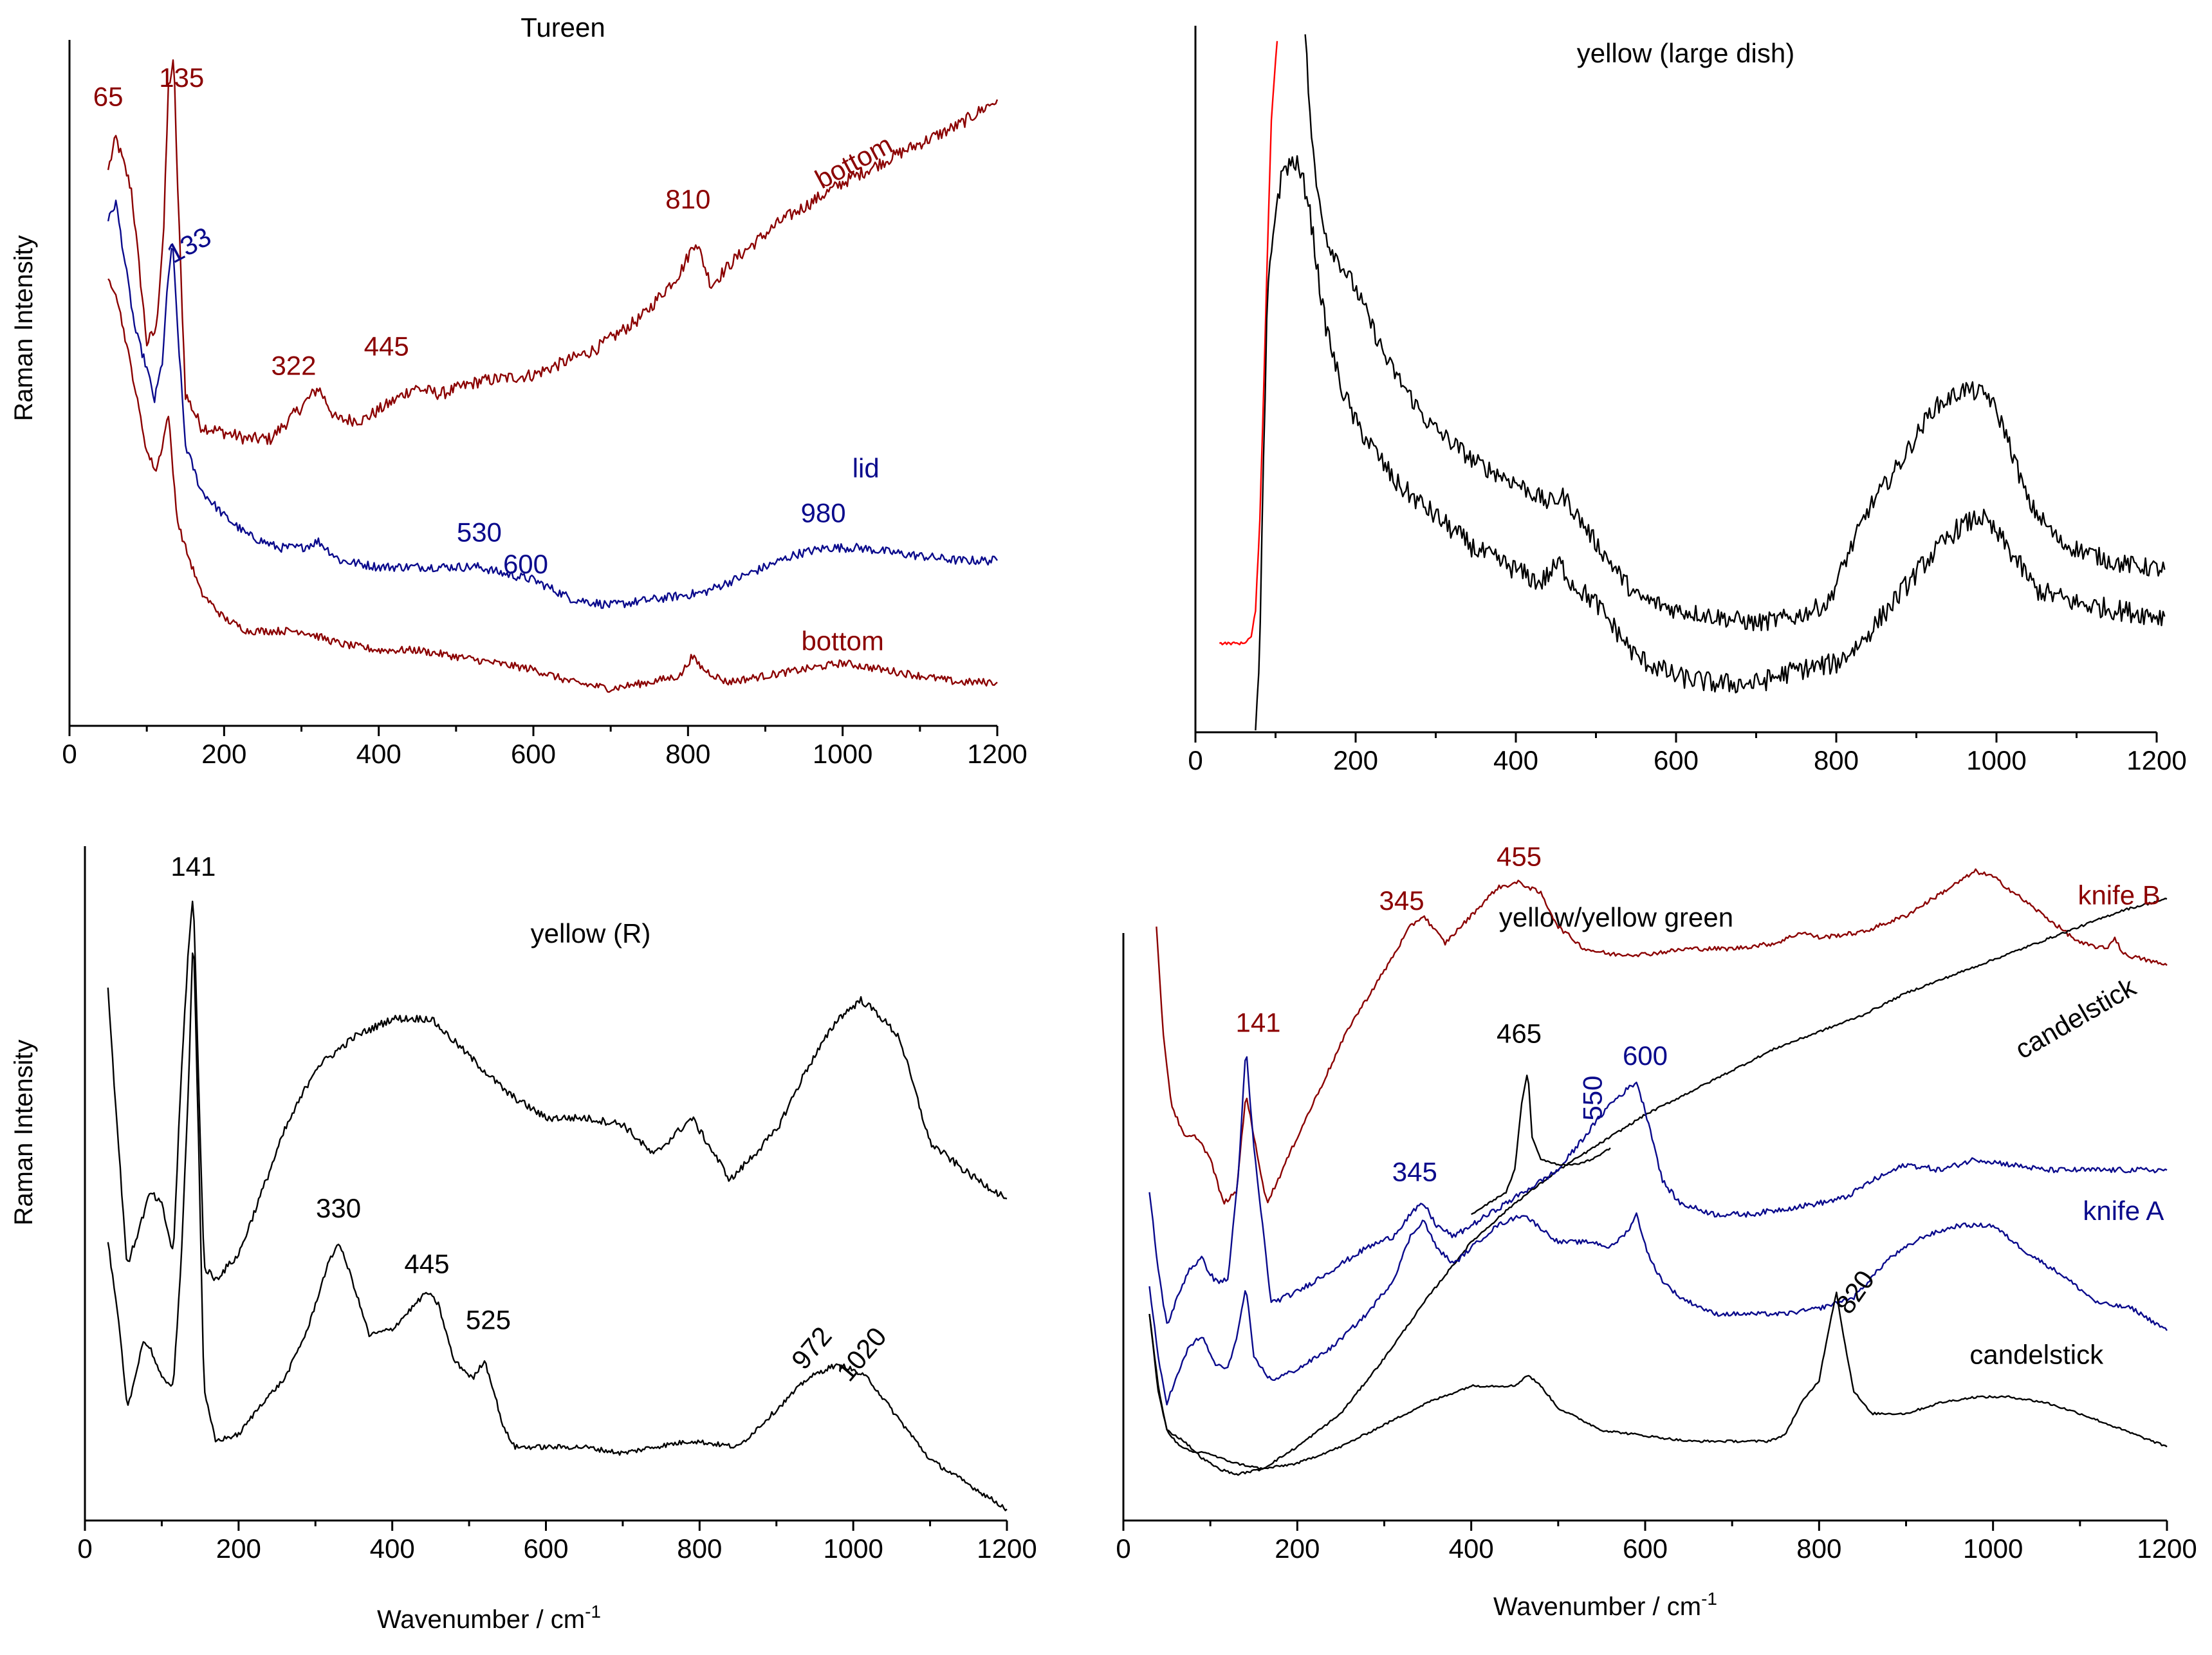 Image resolution: width=2212 pixels, height=1655 pixels. I want to click on peak-label: 65, so click(108, 97).